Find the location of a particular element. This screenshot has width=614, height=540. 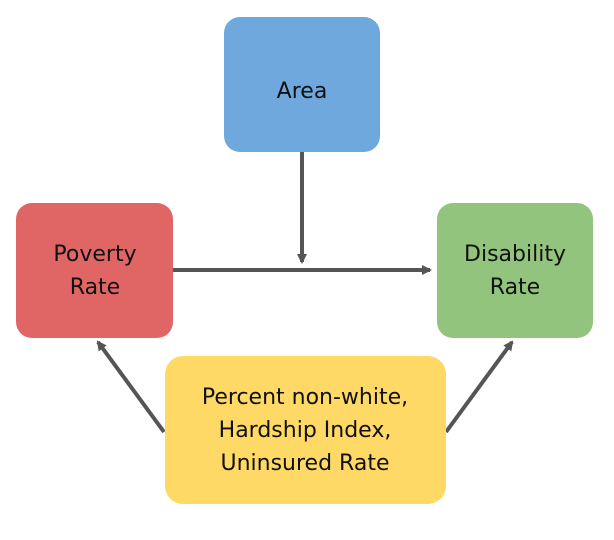

node-area-box is located at coordinates (302, 84).